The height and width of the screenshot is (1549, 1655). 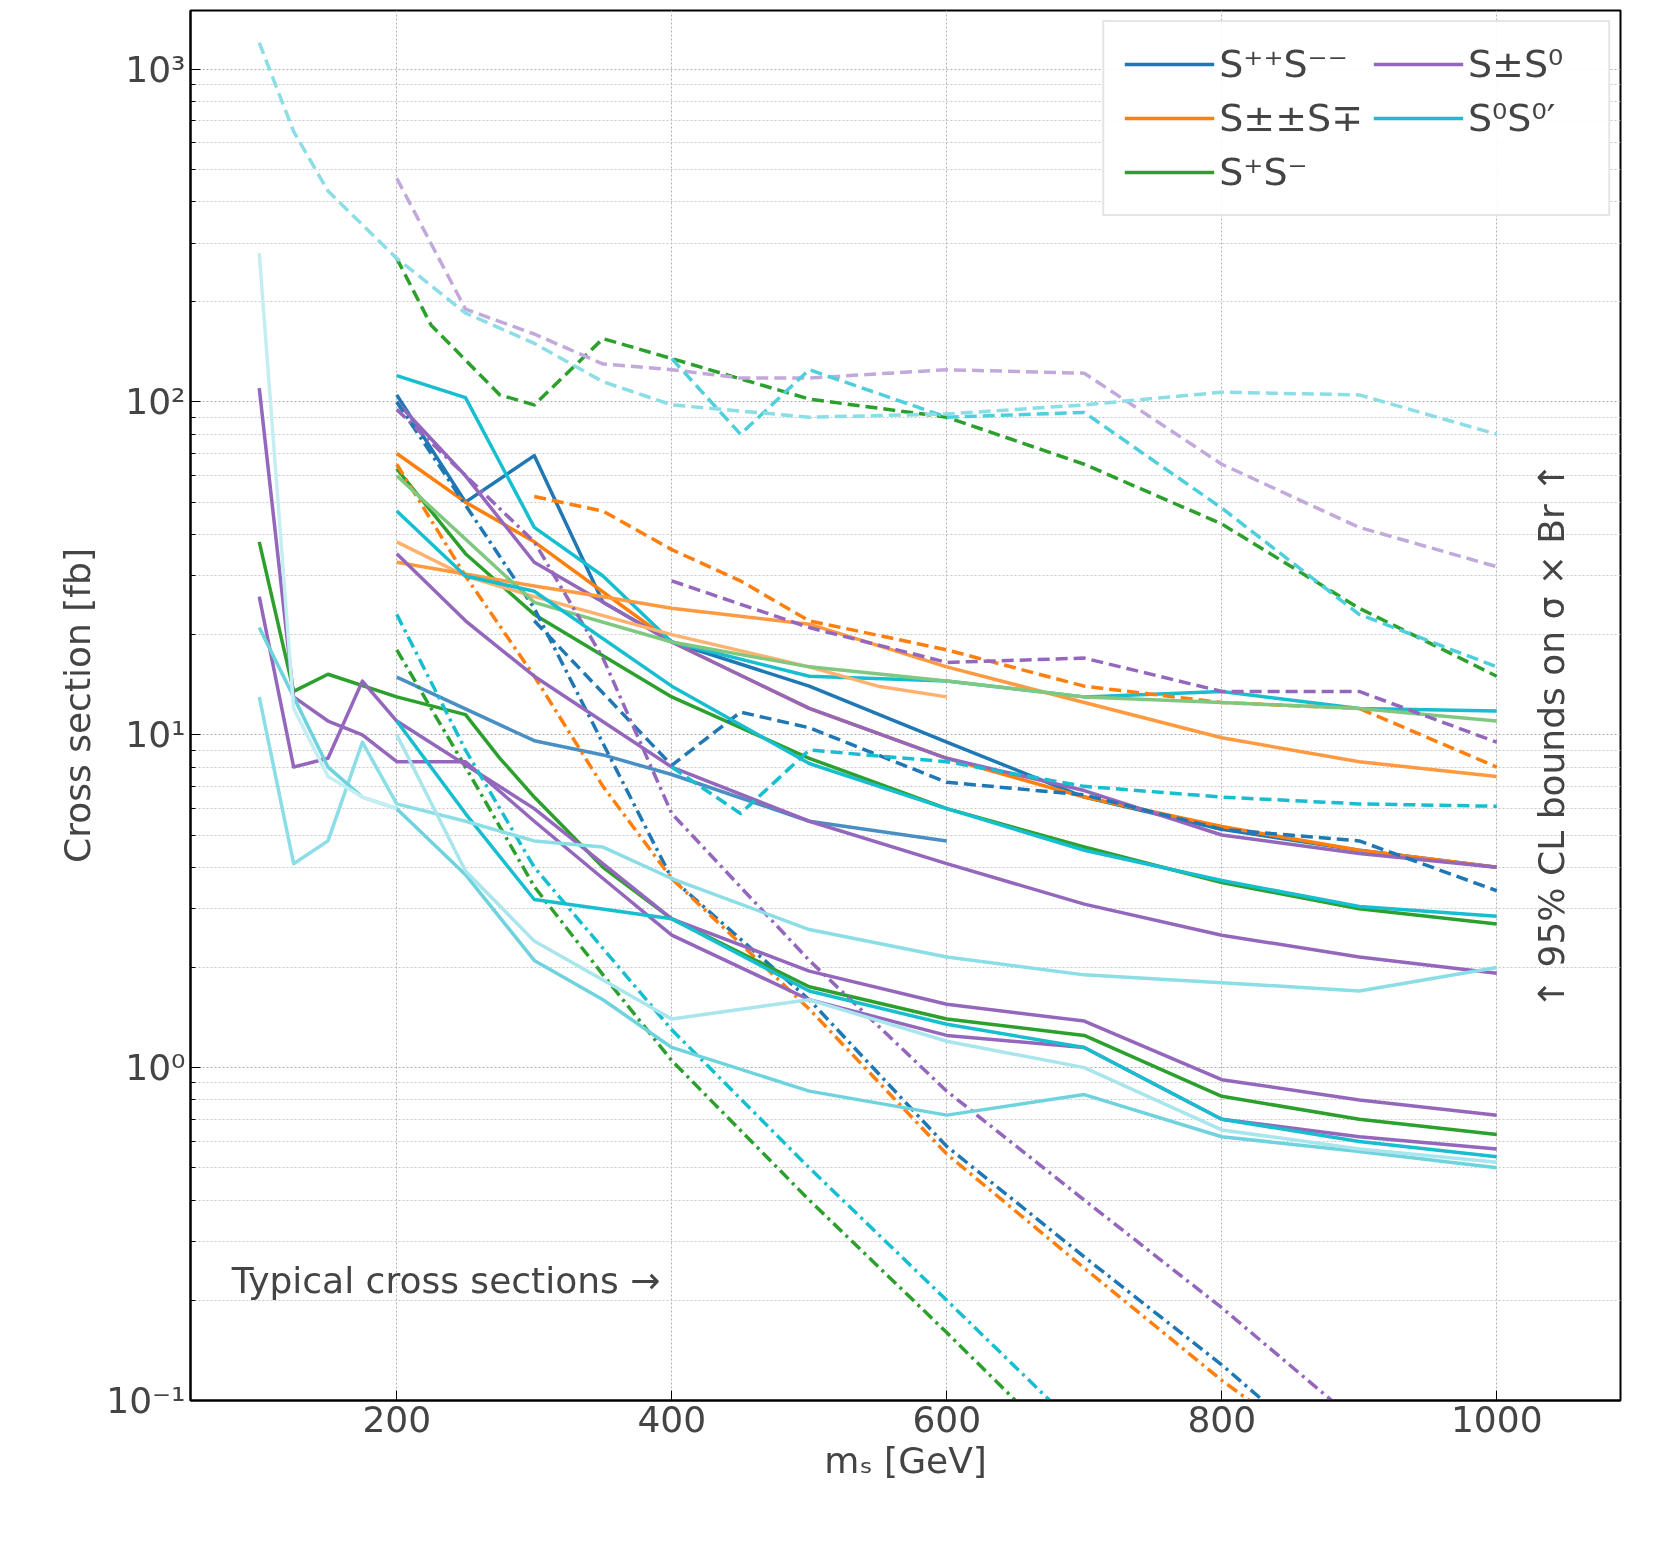 What do you see at coordinates (78, 705) in the screenshot?
I see `y-axis-title: Cross section [fb]` at bounding box center [78, 705].